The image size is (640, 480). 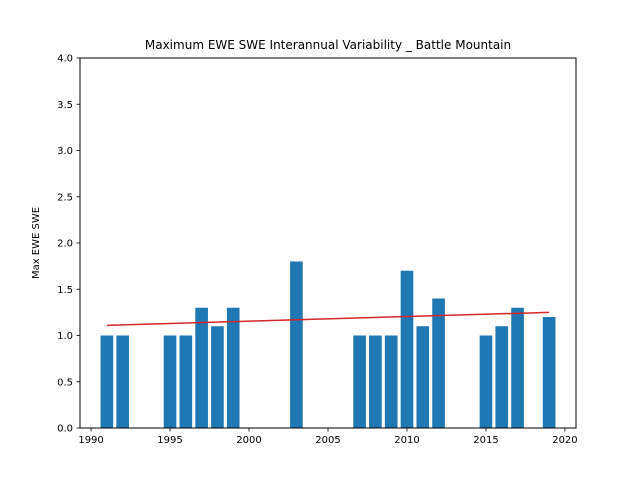 What do you see at coordinates (564, 440) in the screenshot?
I see `x-tick-label-2020: 2020` at bounding box center [564, 440].